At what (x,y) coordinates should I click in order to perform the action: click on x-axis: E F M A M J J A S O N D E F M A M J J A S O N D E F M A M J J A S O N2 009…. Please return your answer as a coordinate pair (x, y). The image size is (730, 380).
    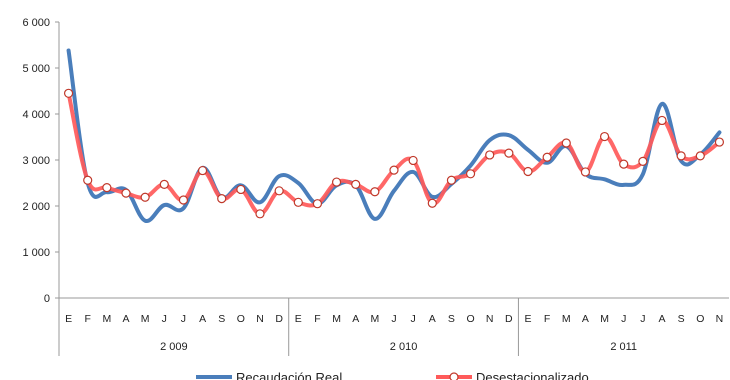
    Looking at the image, I should click on (393, 326).